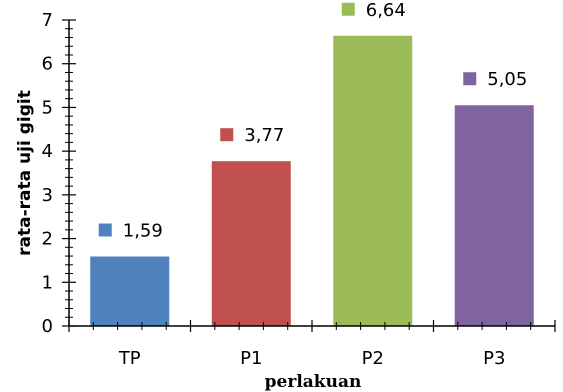 Image resolution: width=563 pixels, height=392 pixels. I want to click on x-axis-label: perlakuan, so click(313, 382).